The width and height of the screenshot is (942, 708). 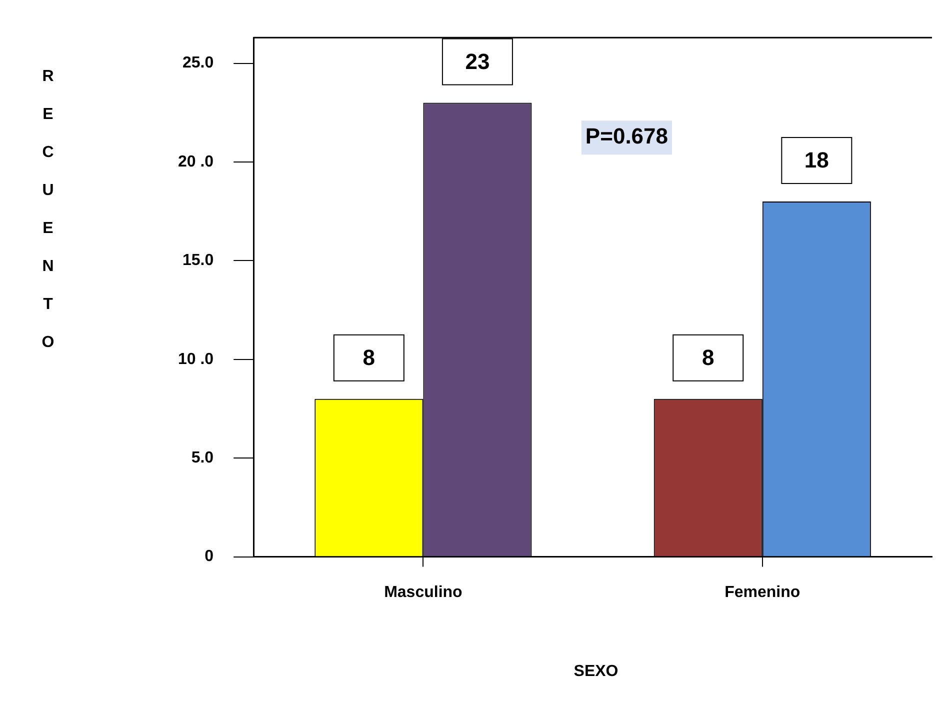 What do you see at coordinates (196, 161) in the screenshot?
I see `y-tick-label: 20 .0` at bounding box center [196, 161].